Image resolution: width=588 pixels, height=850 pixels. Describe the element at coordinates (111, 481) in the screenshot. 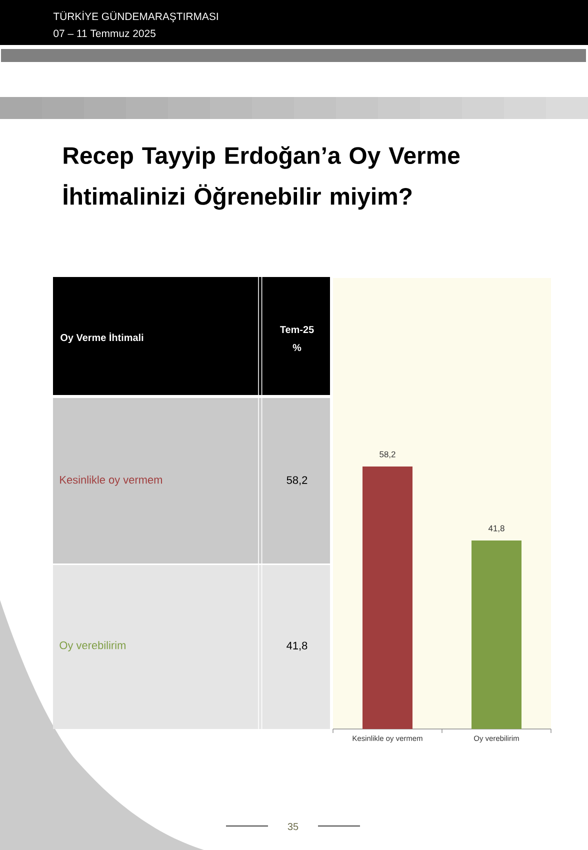

I see `category-label: Kesinlikle oy vermem` at that location.